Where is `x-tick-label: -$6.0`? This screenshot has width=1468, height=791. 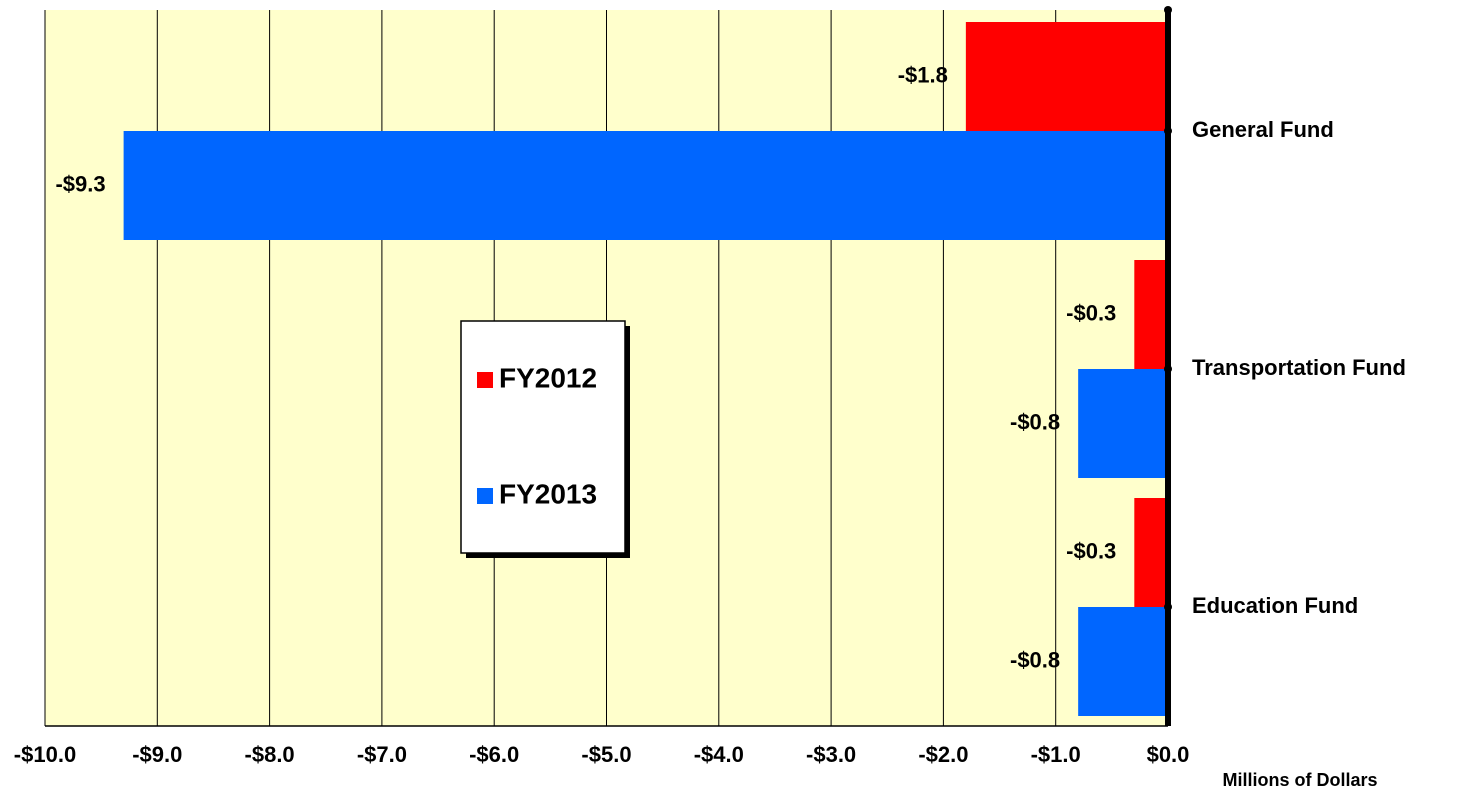 x-tick-label: -$6.0 is located at coordinates (494, 754).